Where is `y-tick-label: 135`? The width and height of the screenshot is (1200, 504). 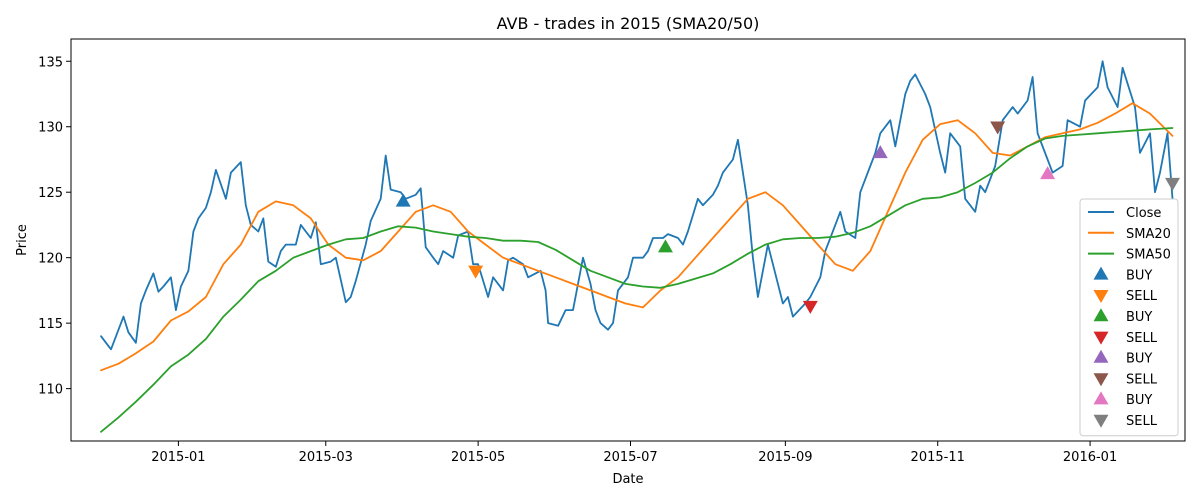 y-tick-label: 135 is located at coordinates (50, 62).